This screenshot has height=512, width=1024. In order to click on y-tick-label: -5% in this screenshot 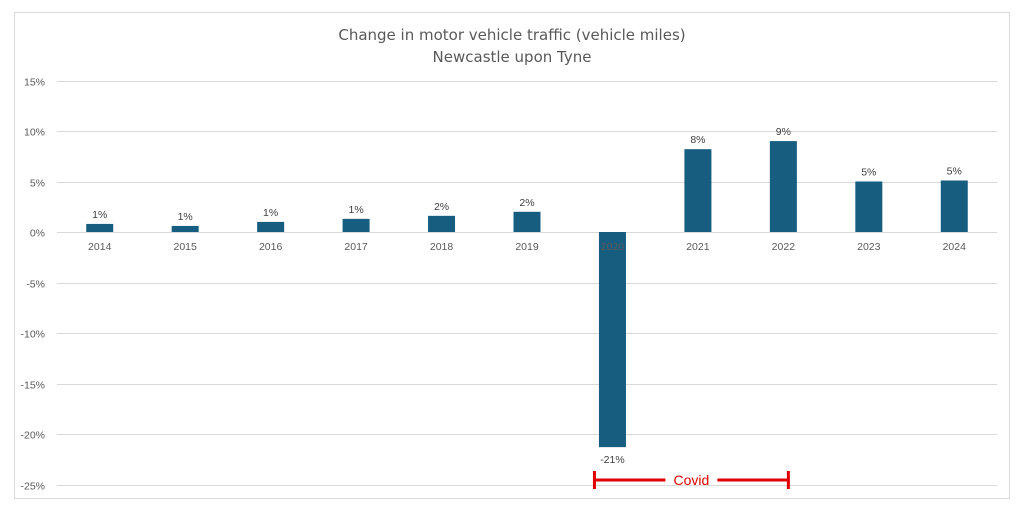, I will do `click(35, 285)`.